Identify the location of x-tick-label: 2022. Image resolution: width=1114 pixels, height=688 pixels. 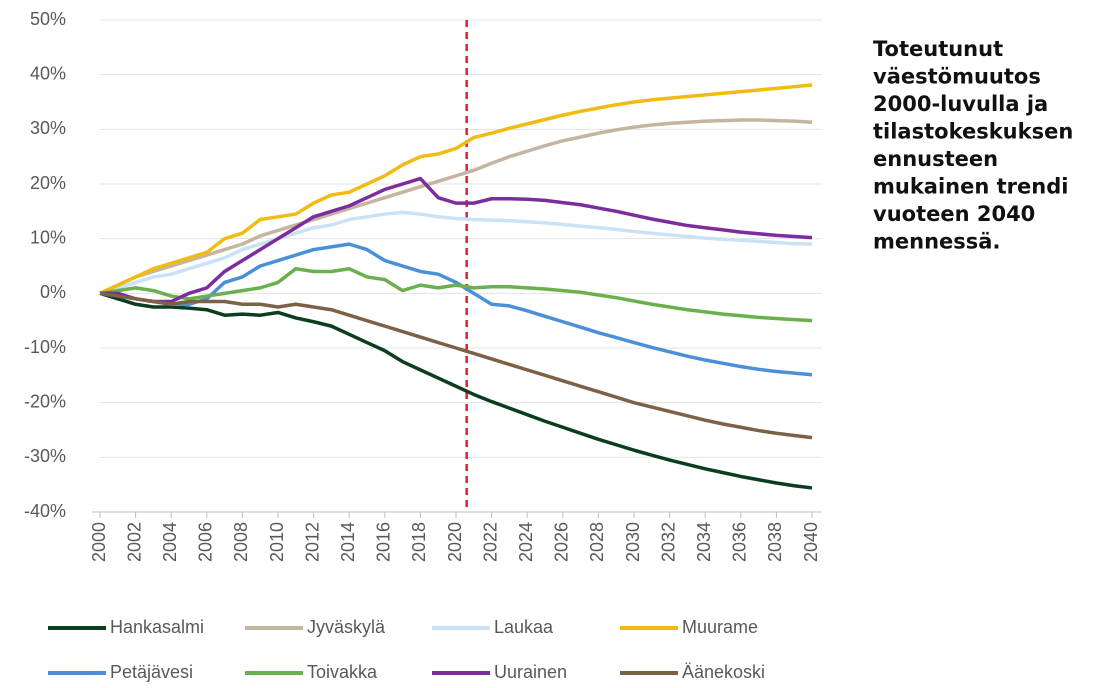
(490, 542).